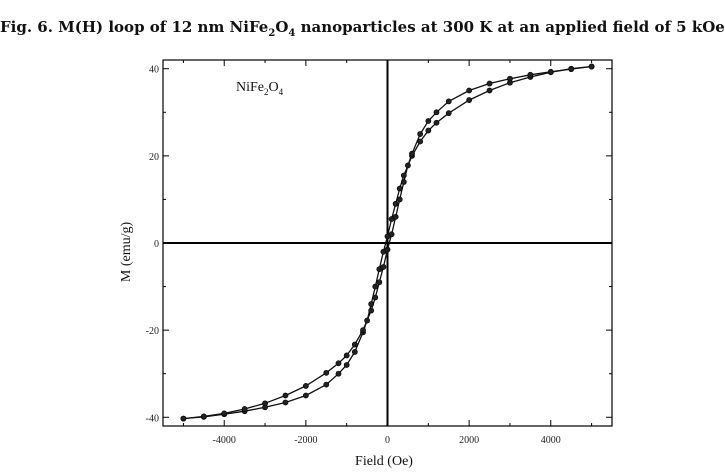 This screenshot has width=725, height=473. What do you see at coordinates (305, 440) in the screenshot?
I see `x-tick-label: -2000` at bounding box center [305, 440].